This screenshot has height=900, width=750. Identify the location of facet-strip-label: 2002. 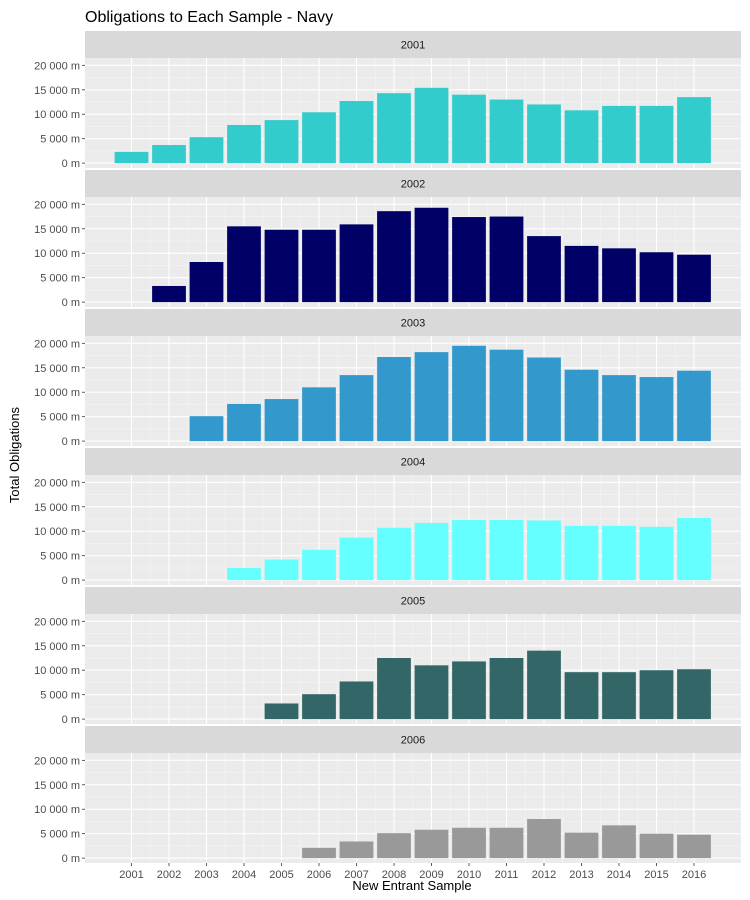
(413, 185).